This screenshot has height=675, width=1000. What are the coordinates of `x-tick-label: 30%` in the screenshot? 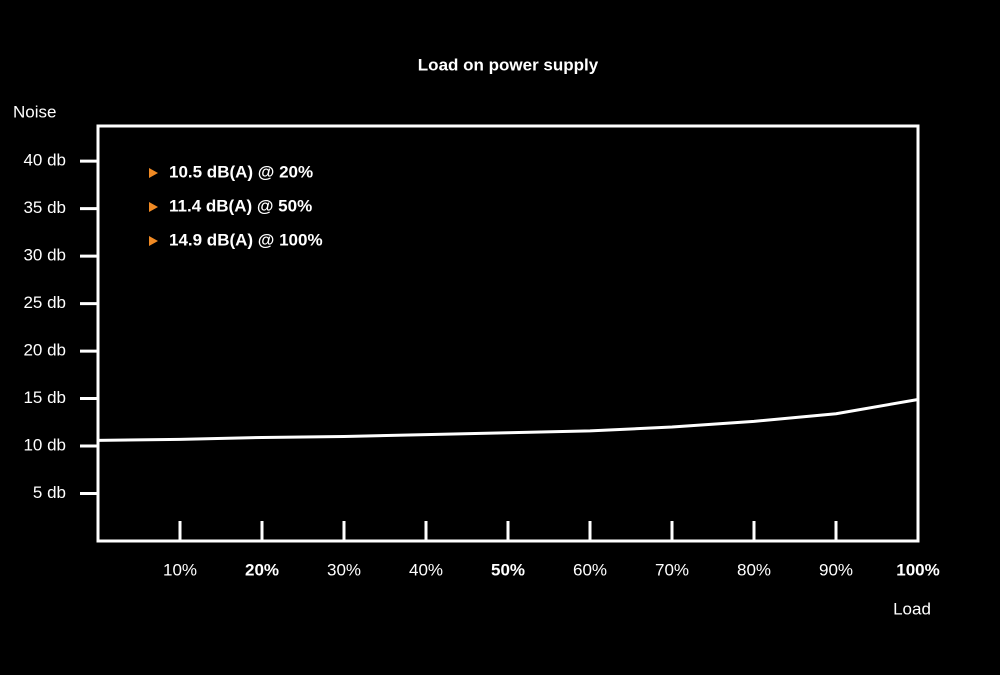 It's located at (344, 569).